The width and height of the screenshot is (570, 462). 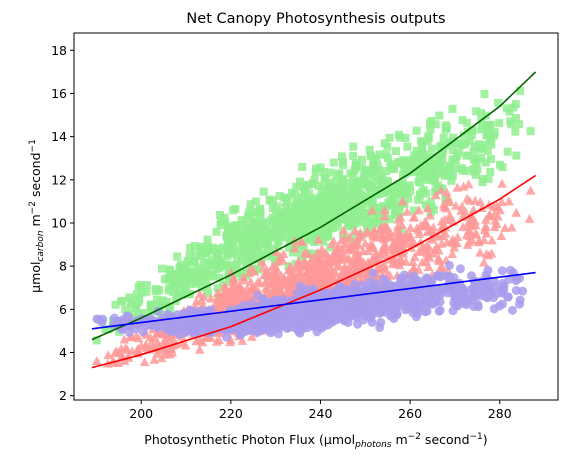 I want to click on y-tick-label: 4, so click(x=63, y=352).